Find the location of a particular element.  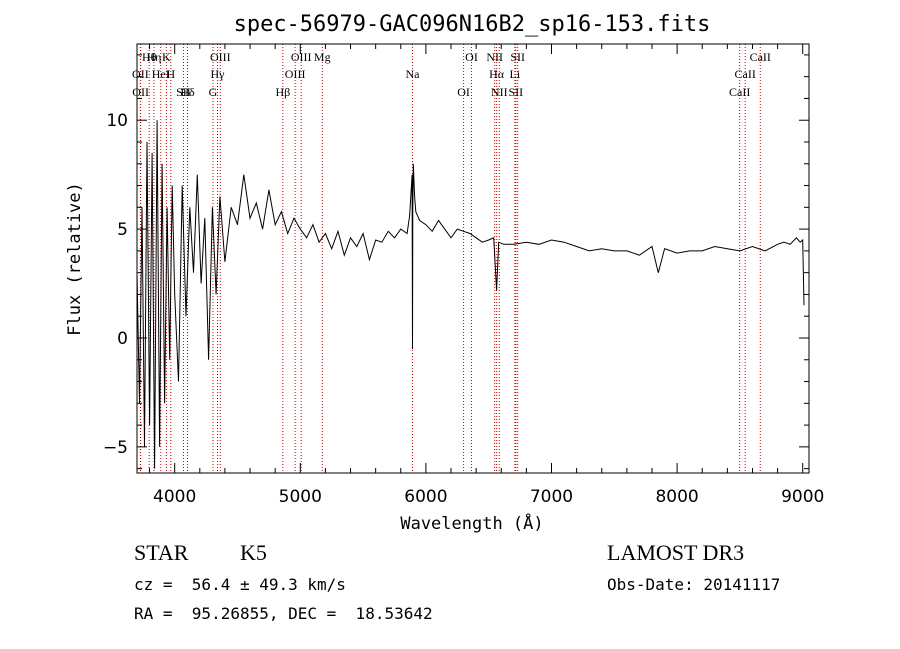

line-label: Na is located at coordinates (412, 74).